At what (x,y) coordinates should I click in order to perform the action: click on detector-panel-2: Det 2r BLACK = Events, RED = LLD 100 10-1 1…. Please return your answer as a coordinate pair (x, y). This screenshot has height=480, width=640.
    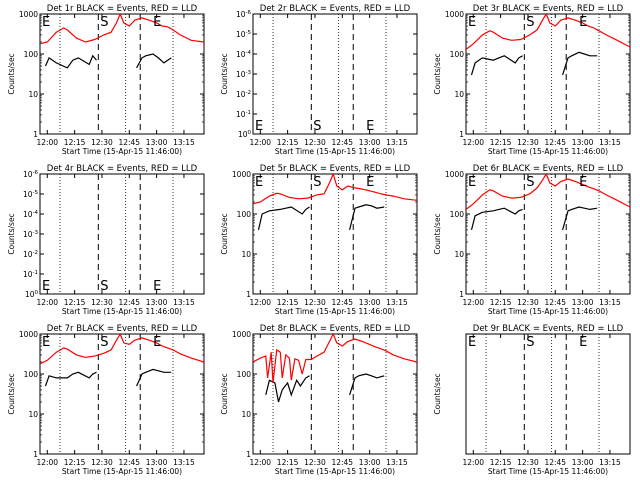
    Looking at the image, I should click on (319, 80).